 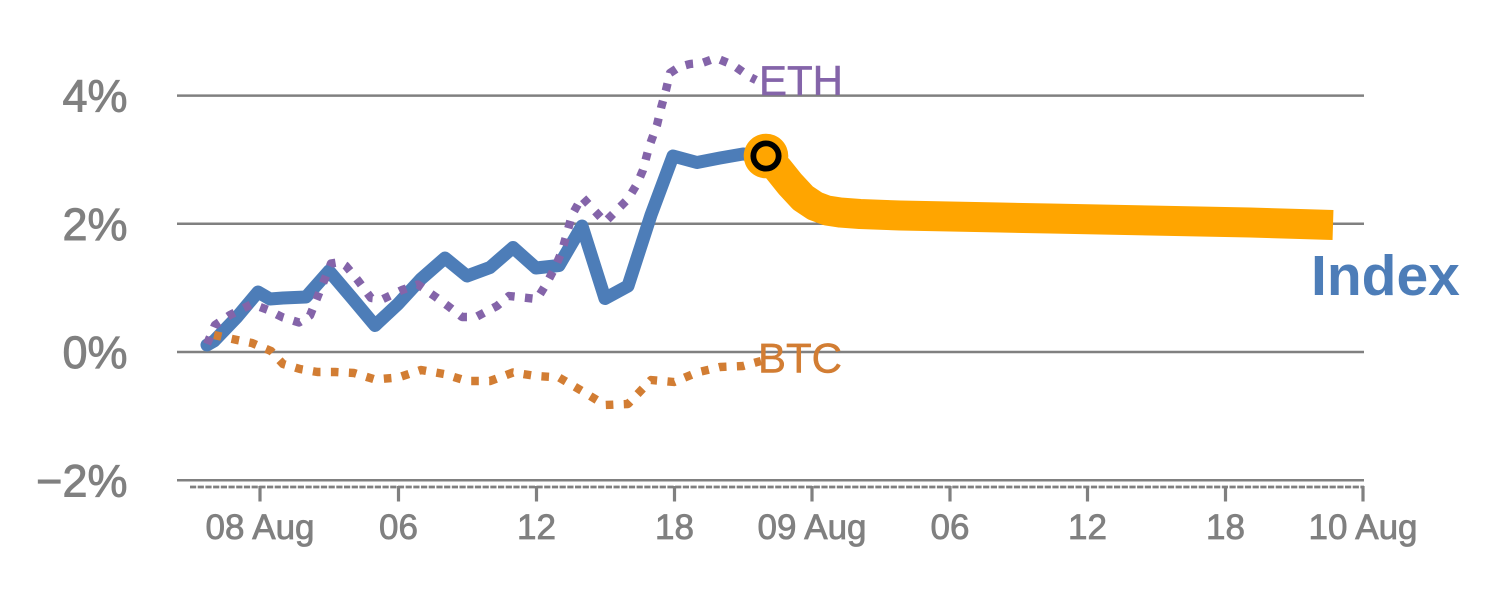 I want to click on svg-text: BTC, so click(x=800, y=358).